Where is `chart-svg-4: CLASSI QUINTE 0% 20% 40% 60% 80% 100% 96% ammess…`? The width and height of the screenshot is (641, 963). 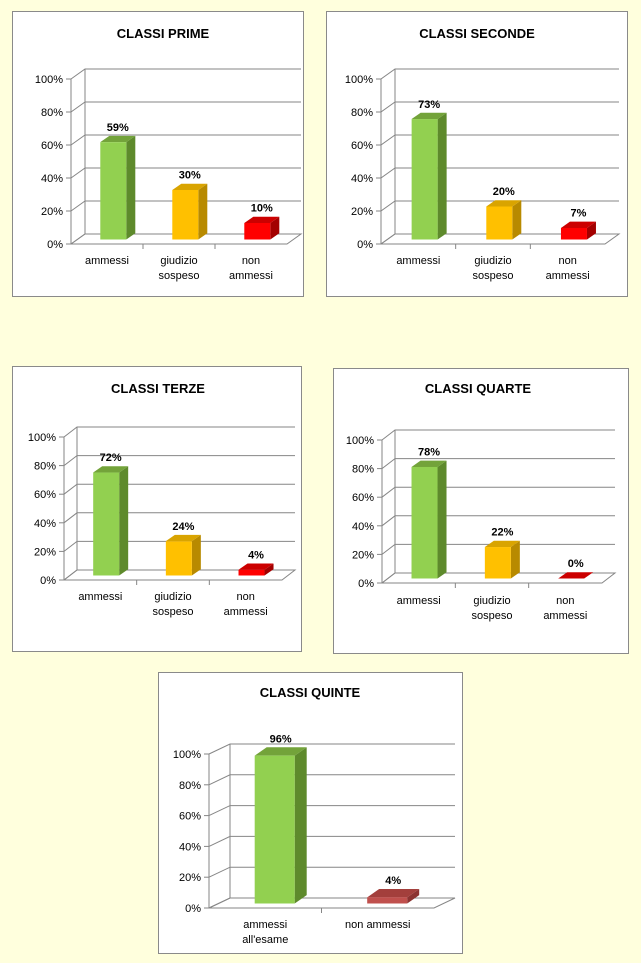 chart-svg-4: CLASSI QUINTE 0% 20% 40% 60% 80% 100% 96% ammess… is located at coordinates (314, 815).